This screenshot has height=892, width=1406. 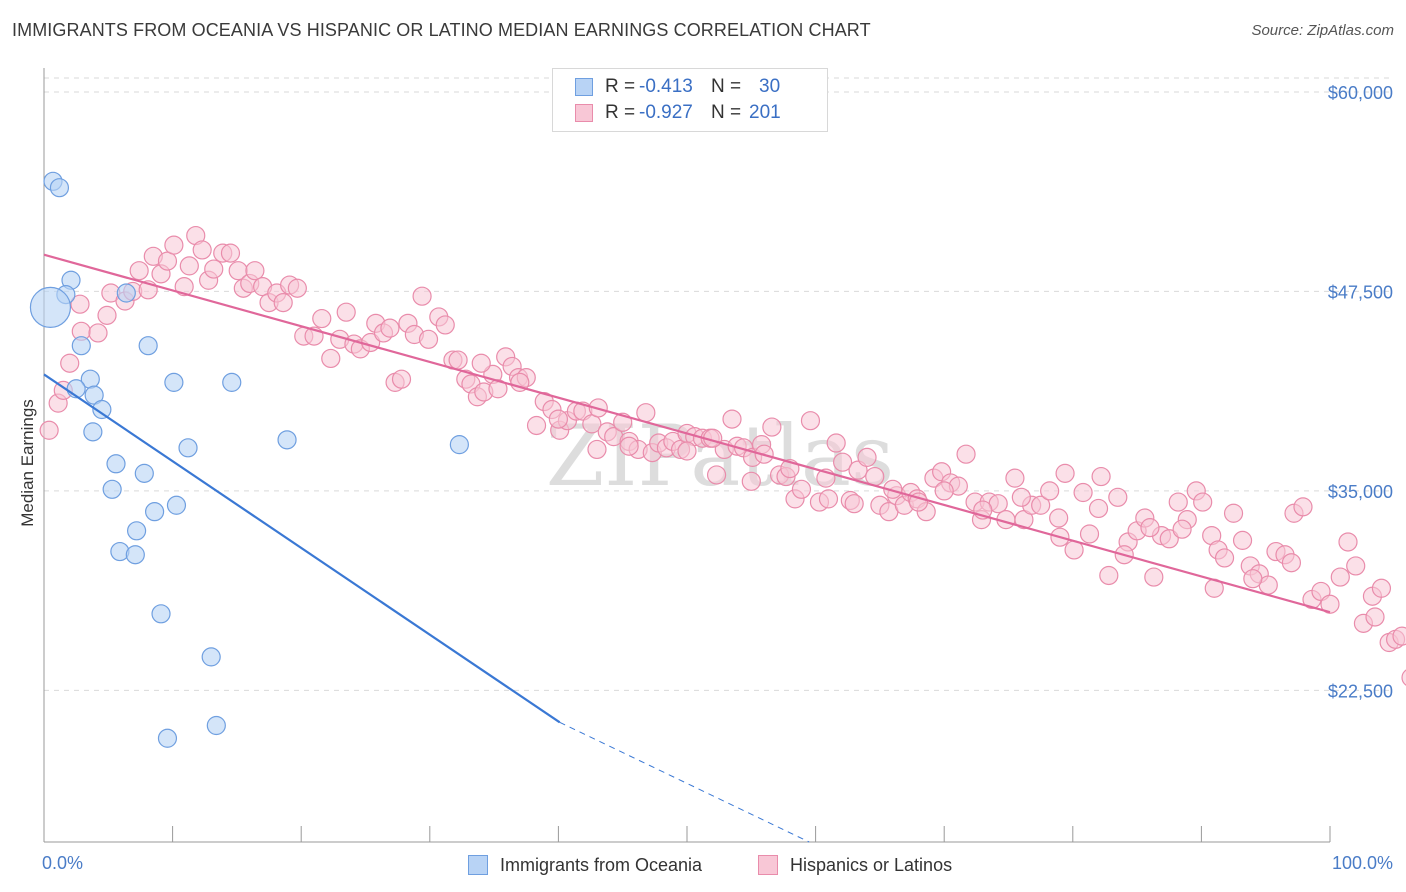 What do you see at coordinates (770, 86) in the screenshot?
I see `n-value: 30` at bounding box center [770, 86].